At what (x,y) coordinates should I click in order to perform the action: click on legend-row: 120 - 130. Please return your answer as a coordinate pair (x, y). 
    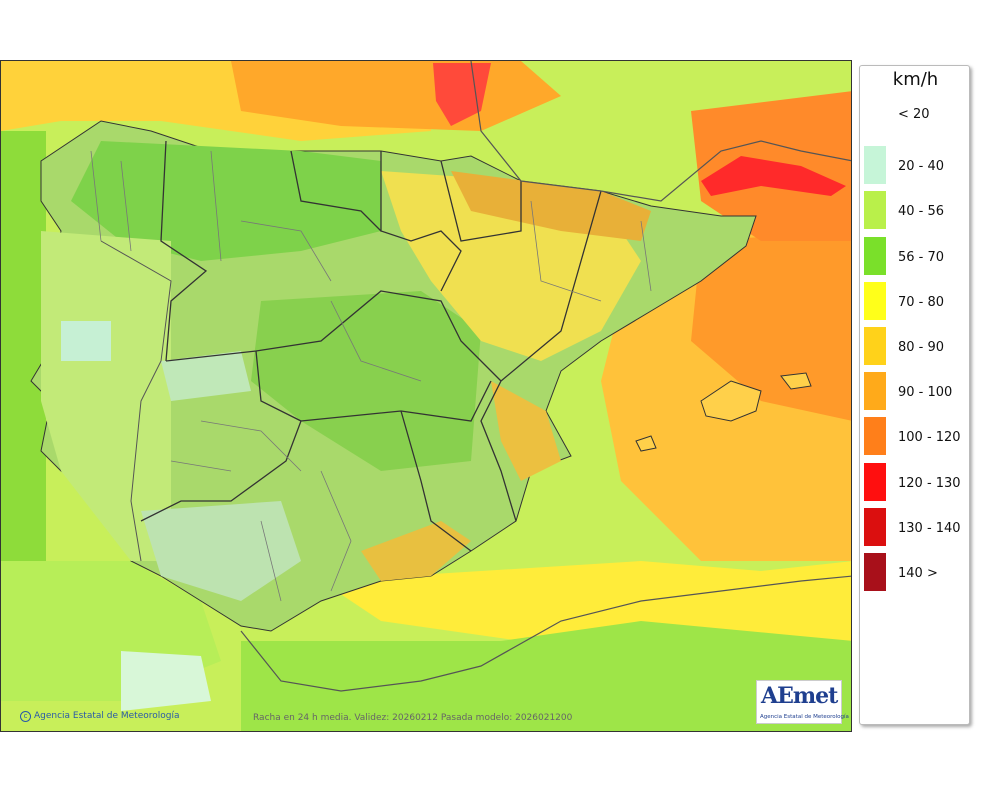
    Looking at the image, I should click on (916, 478).